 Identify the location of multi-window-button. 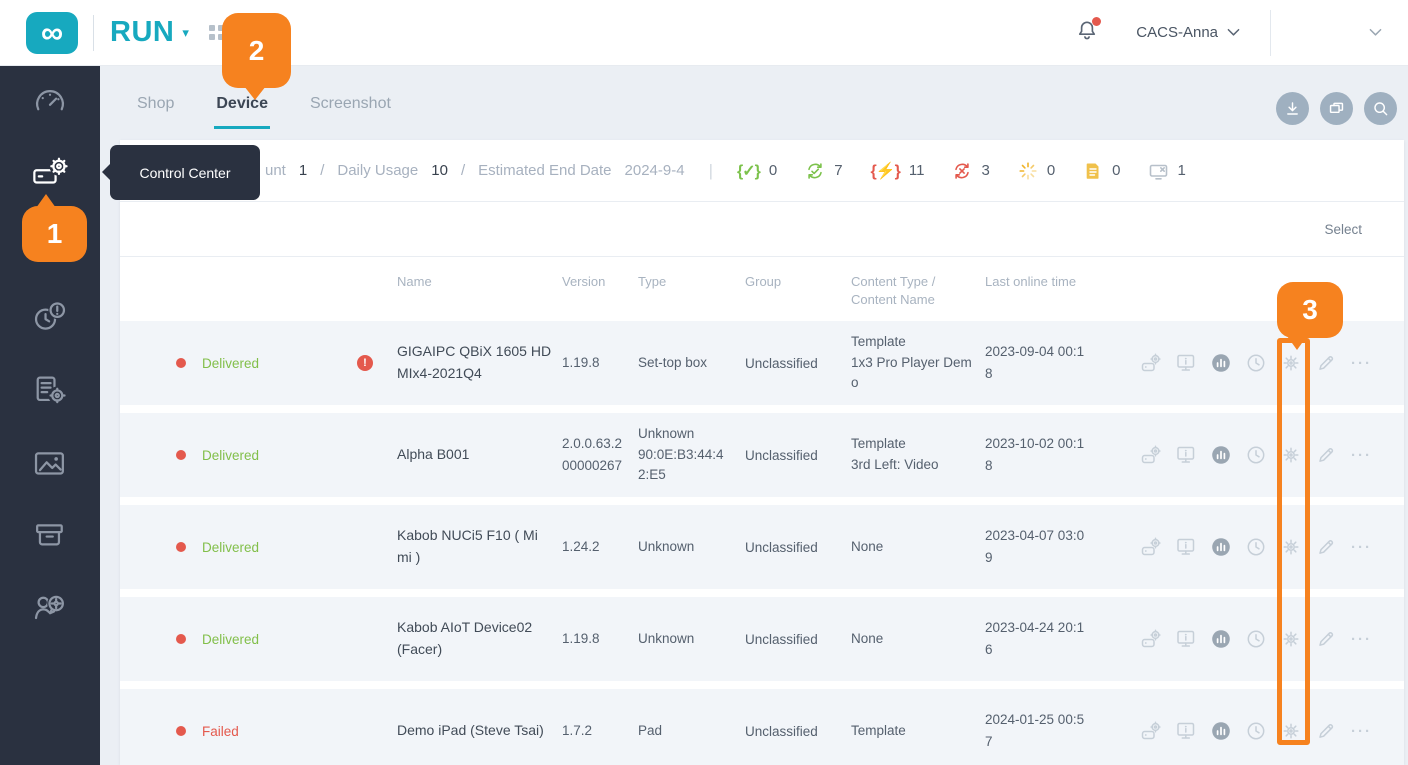
(1336, 108).